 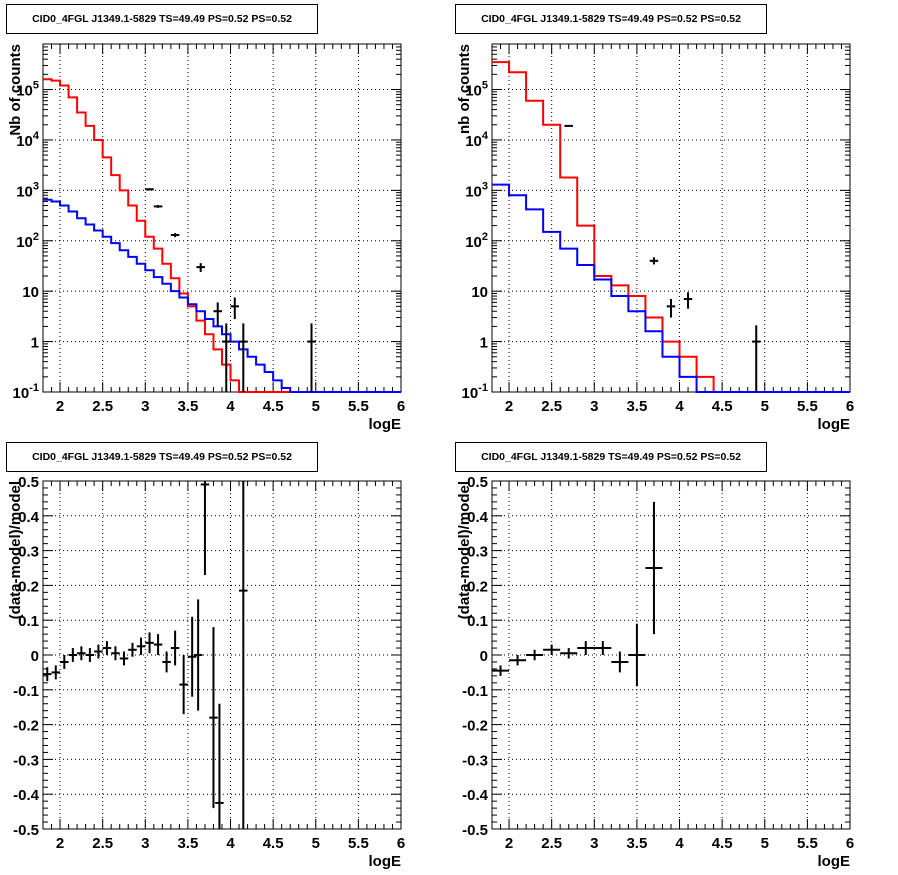 I want to click on y-tick-label: 0.5, so click(x=477, y=482).